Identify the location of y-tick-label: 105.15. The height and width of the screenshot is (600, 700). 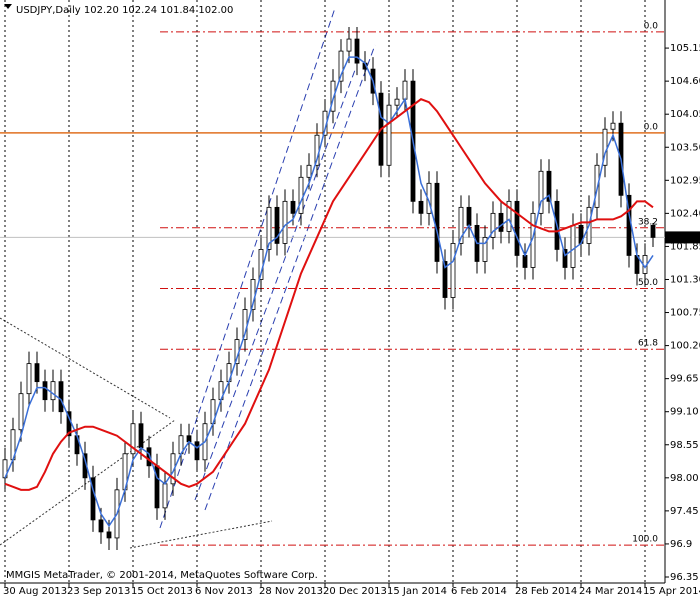
(685, 48).